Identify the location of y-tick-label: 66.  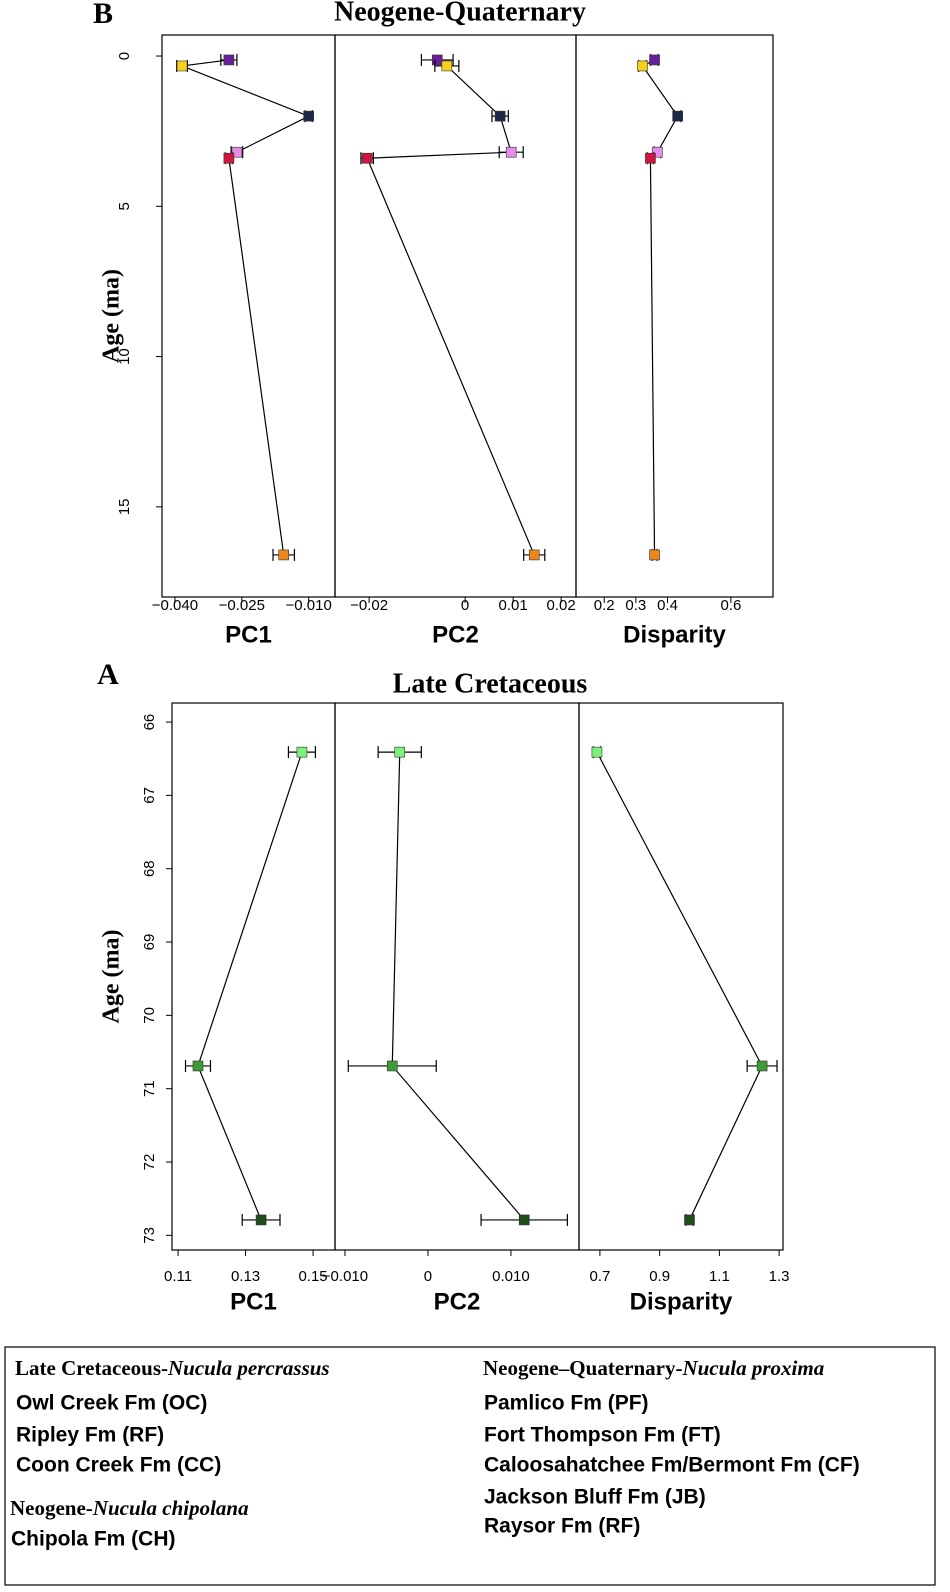
(149, 722).